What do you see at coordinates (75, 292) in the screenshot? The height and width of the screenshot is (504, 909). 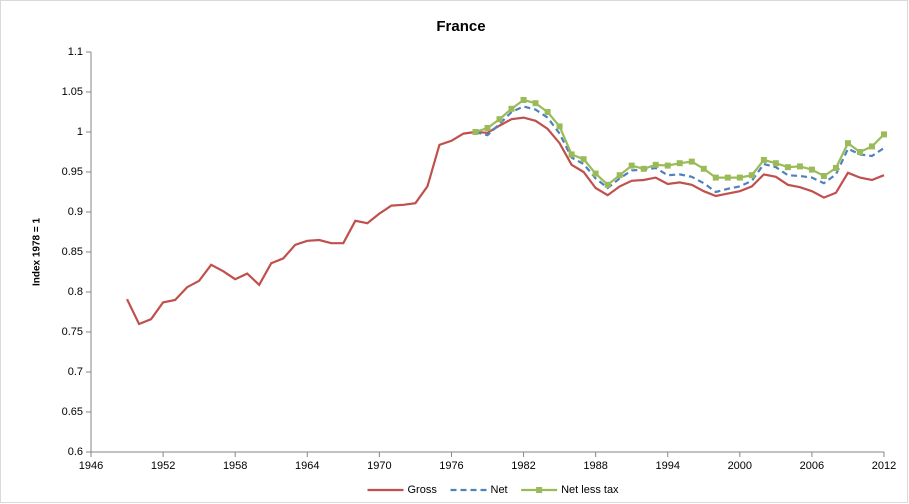 I see `y-tick-label: 0.8` at bounding box center [75, 292].